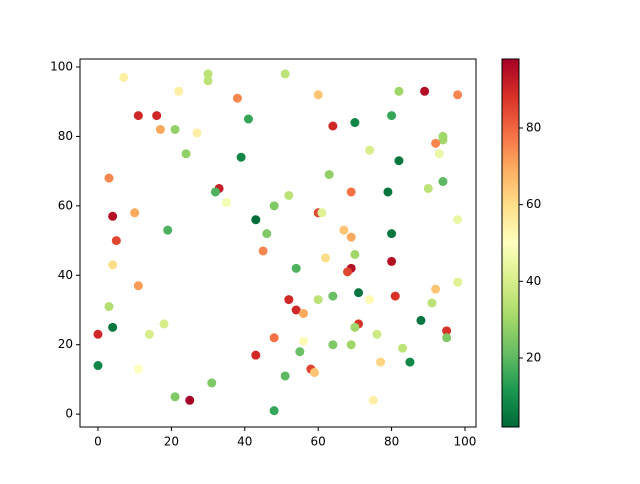  Describe the element at coordinates (98, 442) in the screenshot. I see `x-tick-label: 0` at that location.